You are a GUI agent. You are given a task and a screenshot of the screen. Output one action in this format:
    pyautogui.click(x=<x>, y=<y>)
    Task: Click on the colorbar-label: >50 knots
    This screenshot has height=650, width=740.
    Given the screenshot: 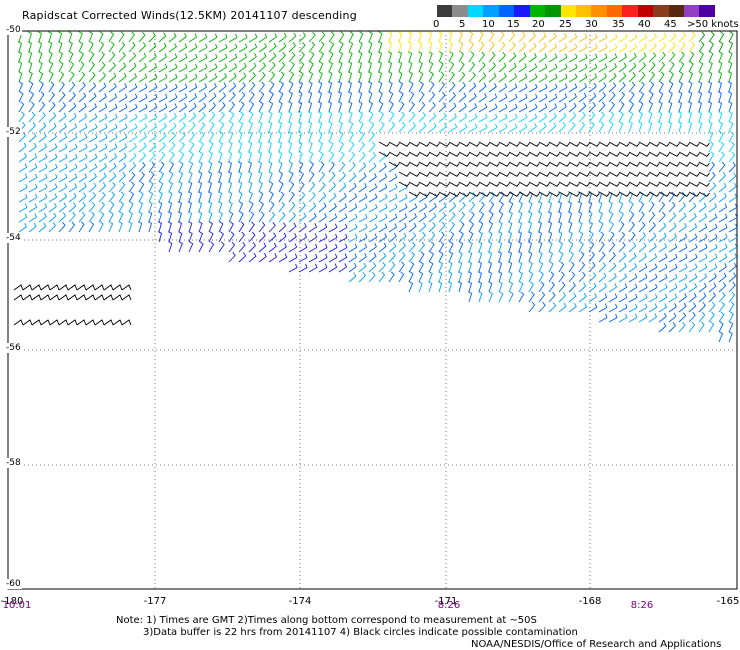 What is the action you would take?
    pyautogui.click(x=713, y=24)
    